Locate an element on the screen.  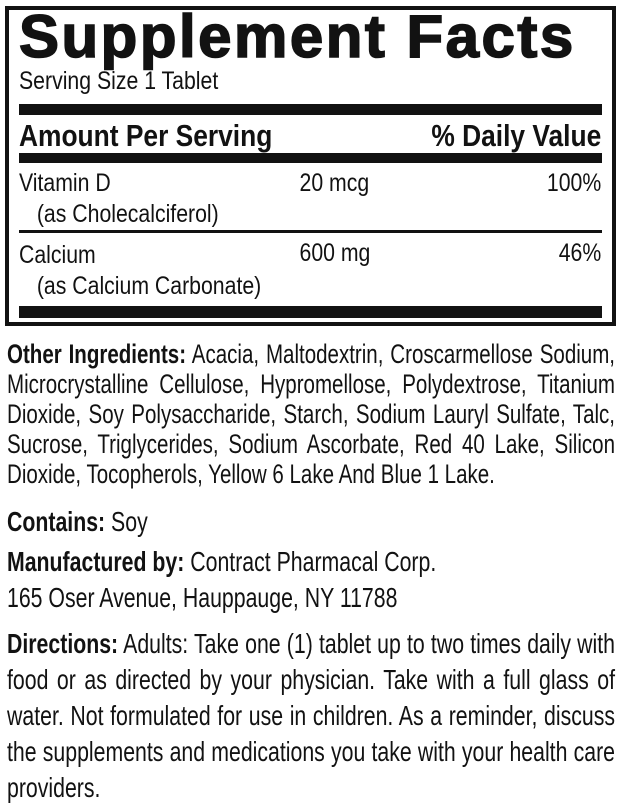
directions-label: Directions: is located at coordinates (63, 643).